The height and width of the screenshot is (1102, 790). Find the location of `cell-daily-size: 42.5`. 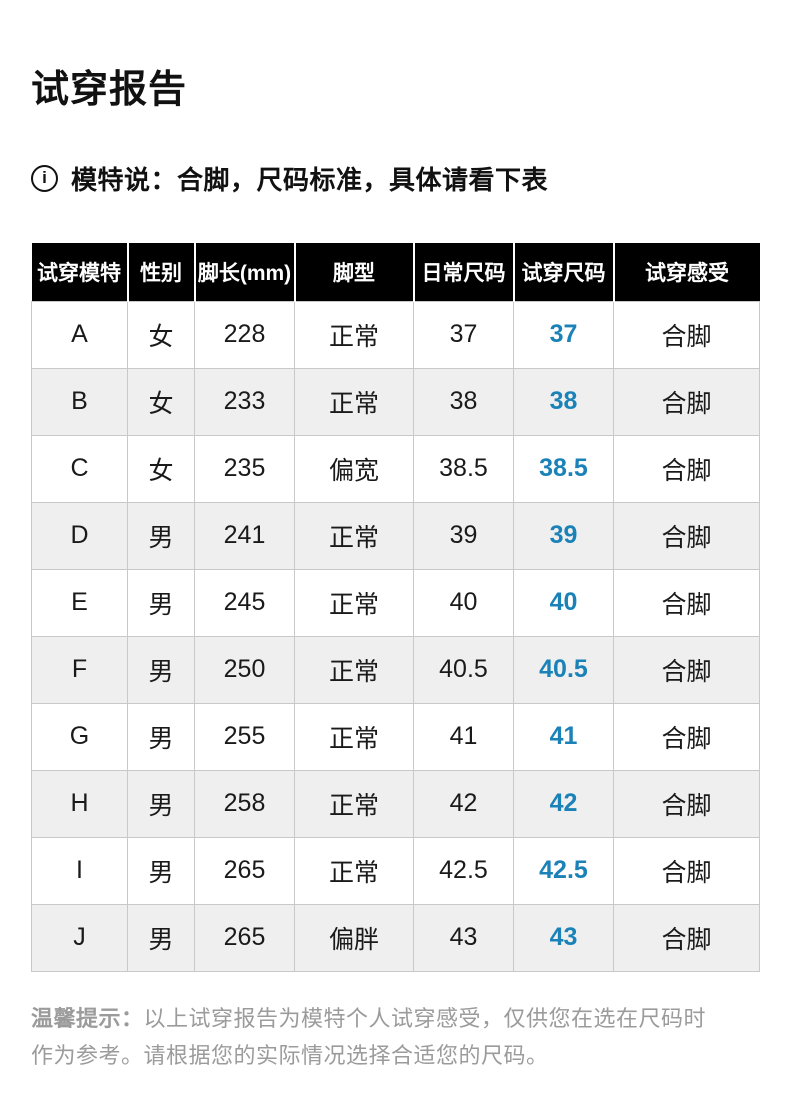

cell-daily-size: 42.5 is located at coordinates (463, 870).